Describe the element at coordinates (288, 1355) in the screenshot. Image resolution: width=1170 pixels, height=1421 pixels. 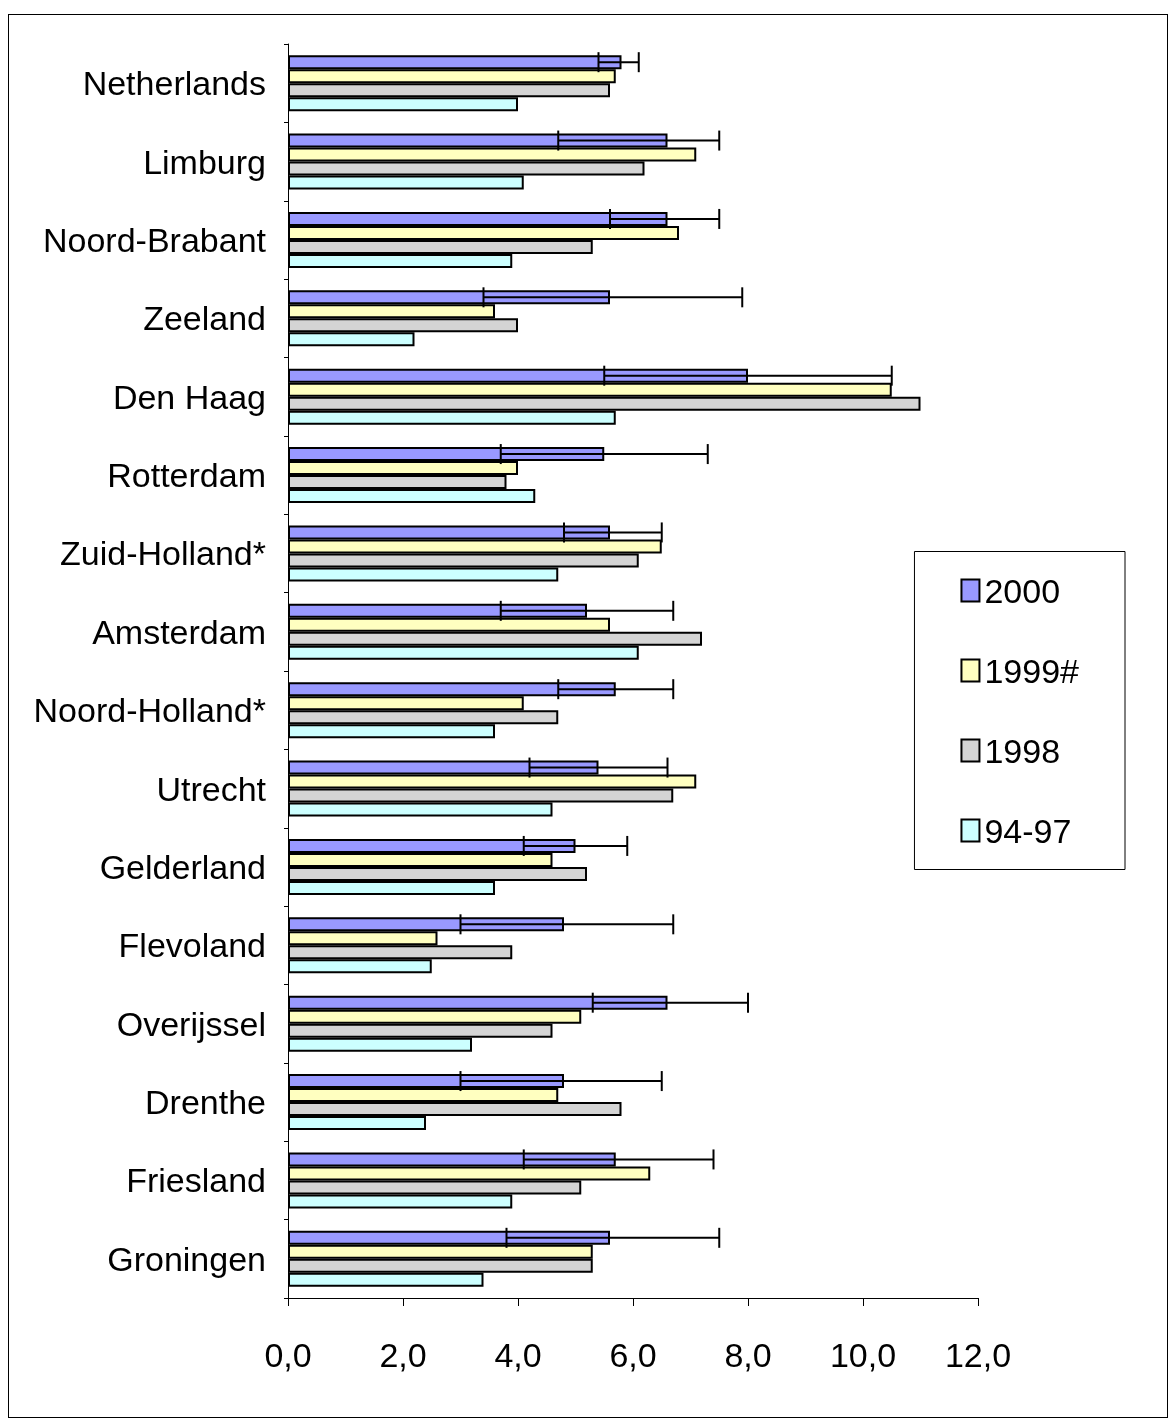
I see `x-tick-label: 0,0` at that location.